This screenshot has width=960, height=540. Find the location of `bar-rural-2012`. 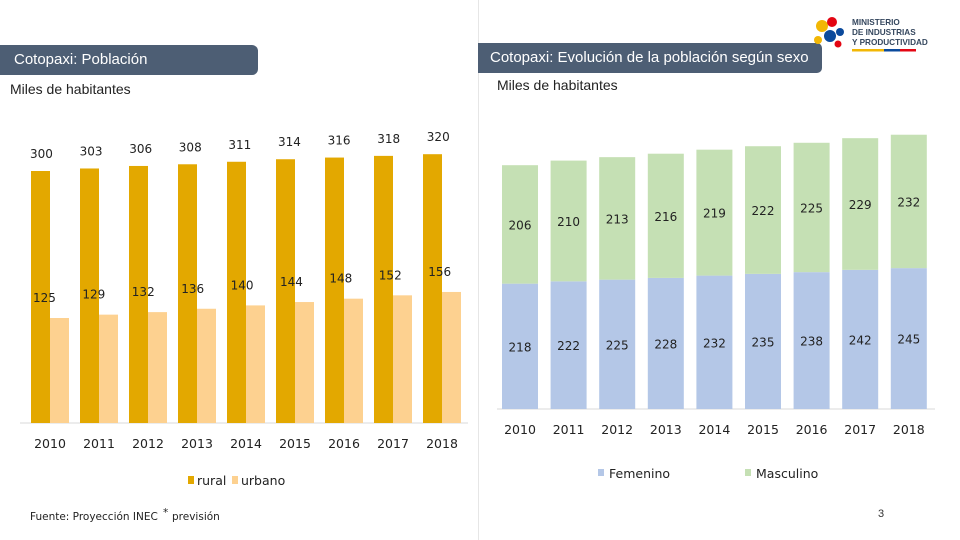

bar-rural-2012 is located at coordinates (138, 294).